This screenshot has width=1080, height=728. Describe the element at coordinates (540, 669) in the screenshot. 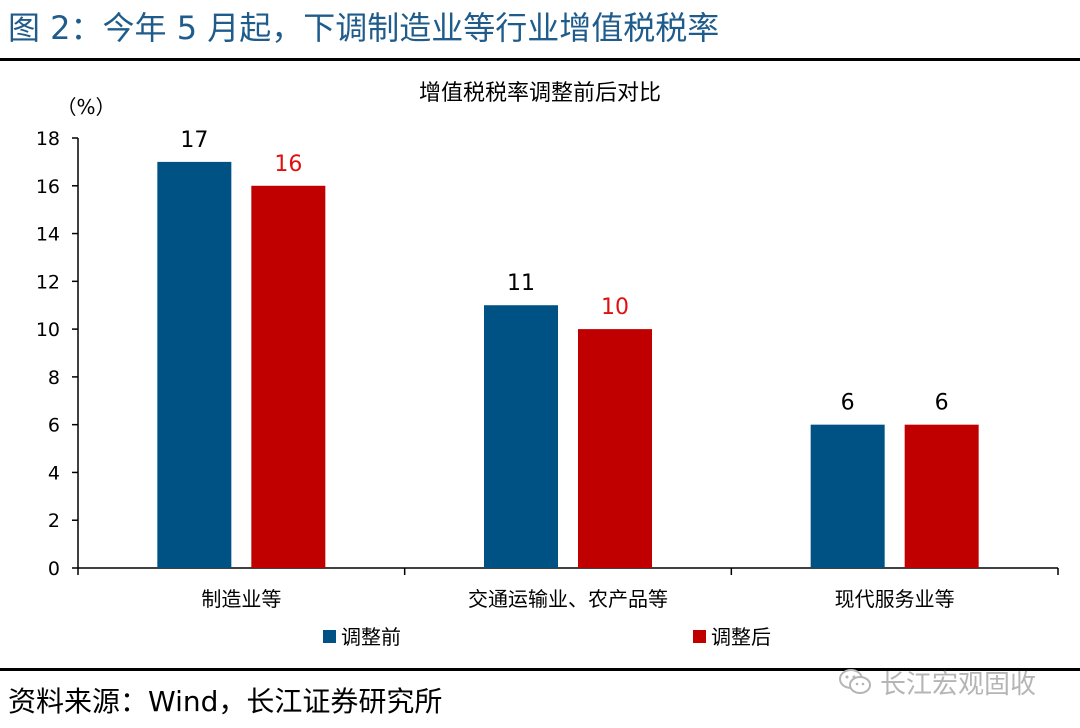

I see `bottom-rule` at that location.